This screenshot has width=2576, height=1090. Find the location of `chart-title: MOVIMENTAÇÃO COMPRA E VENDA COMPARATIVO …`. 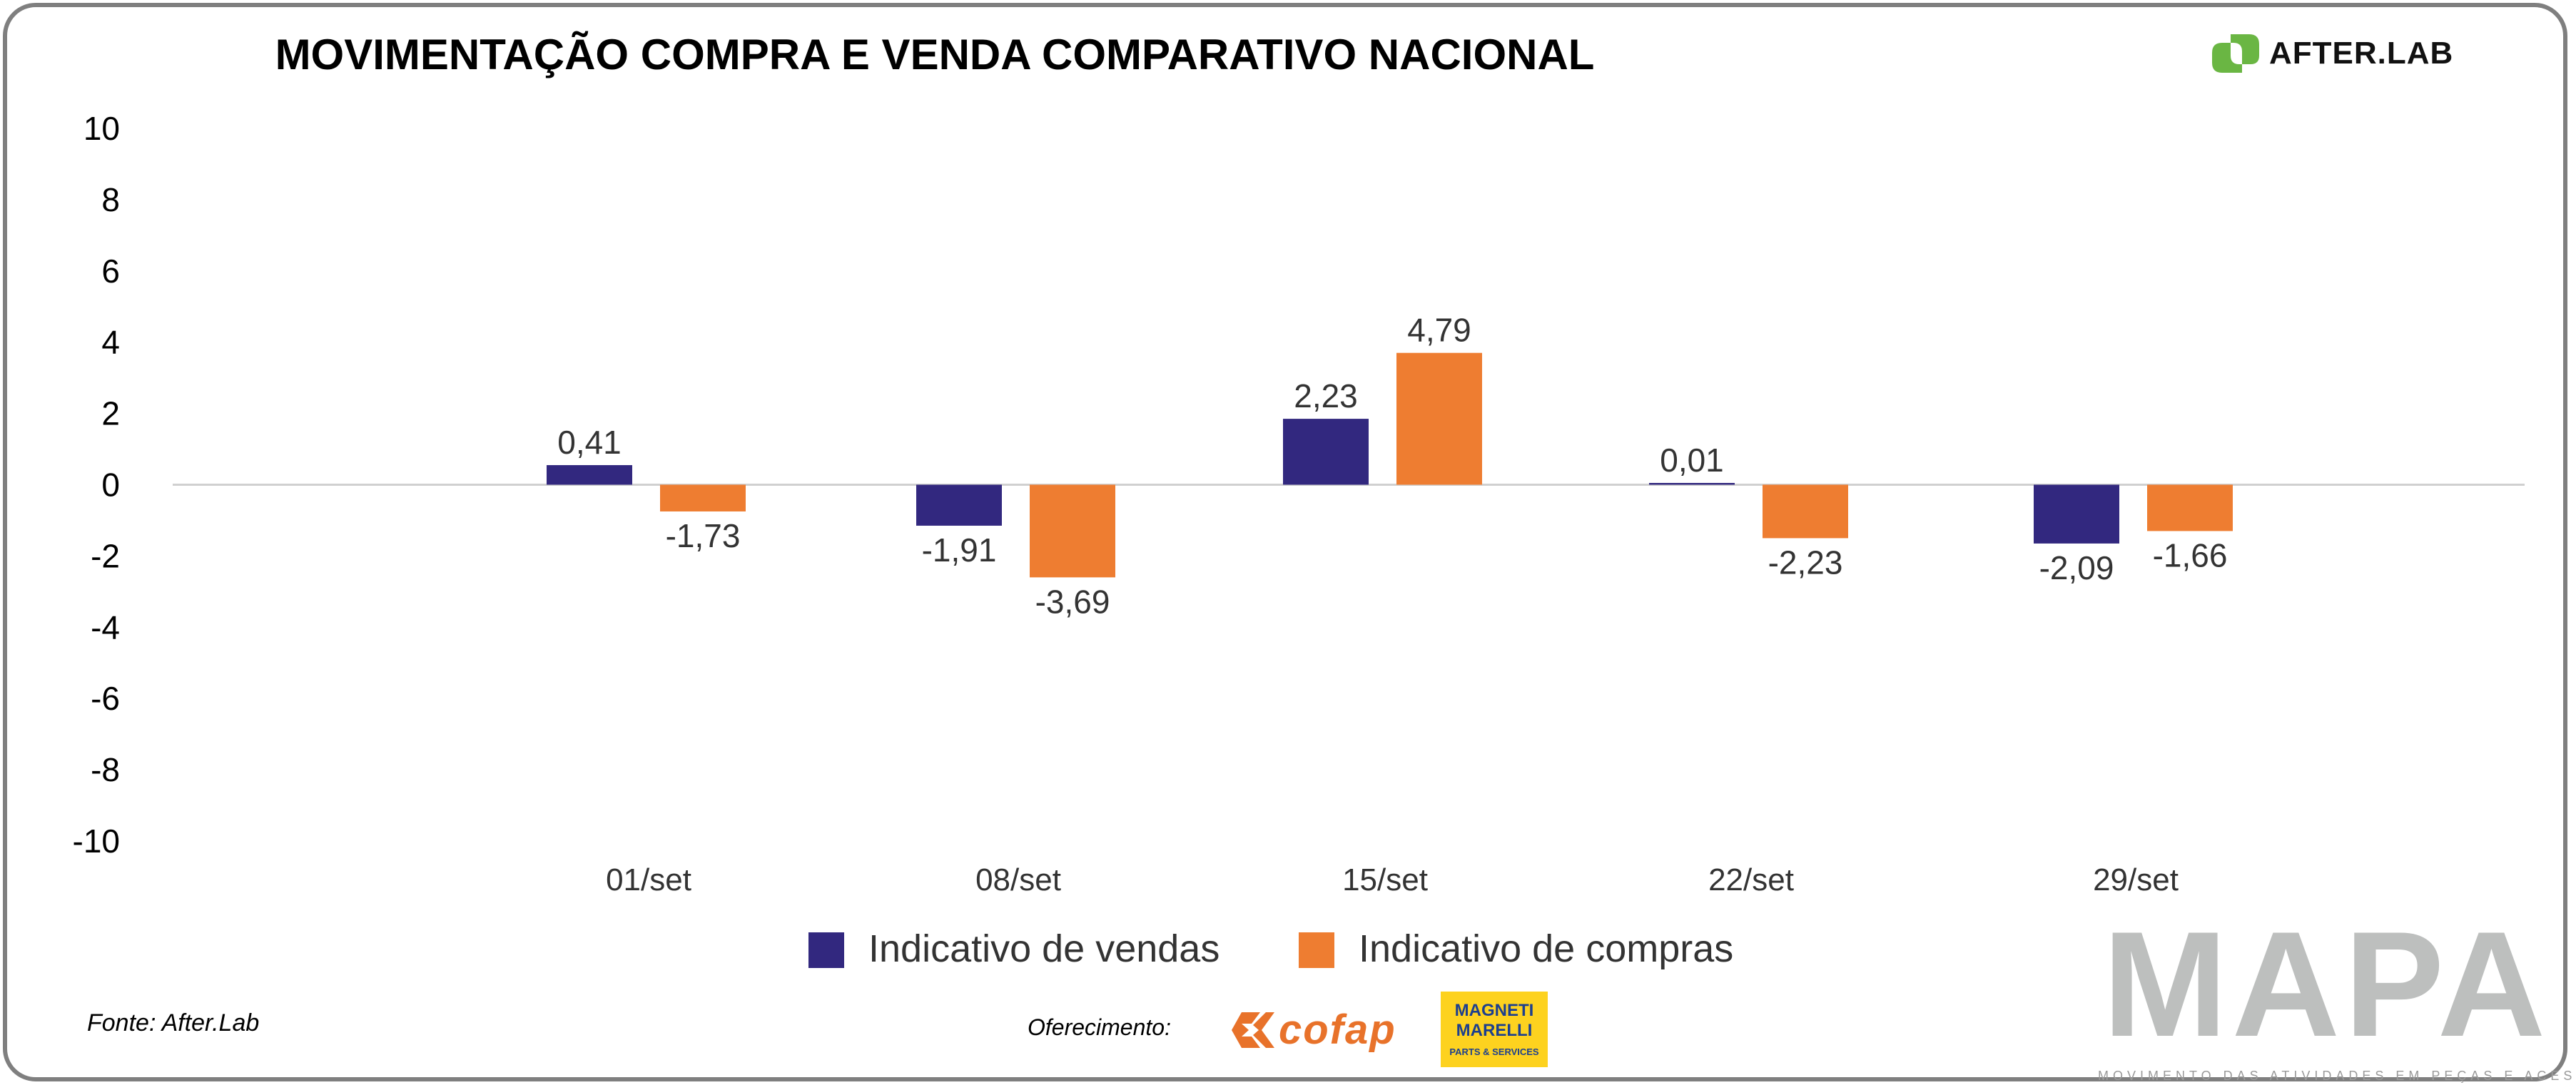

chart-title: MOVIMENTAÇÃO COMPRA E VENDA COMPARATIVO … is located at coordinates (935, 55).